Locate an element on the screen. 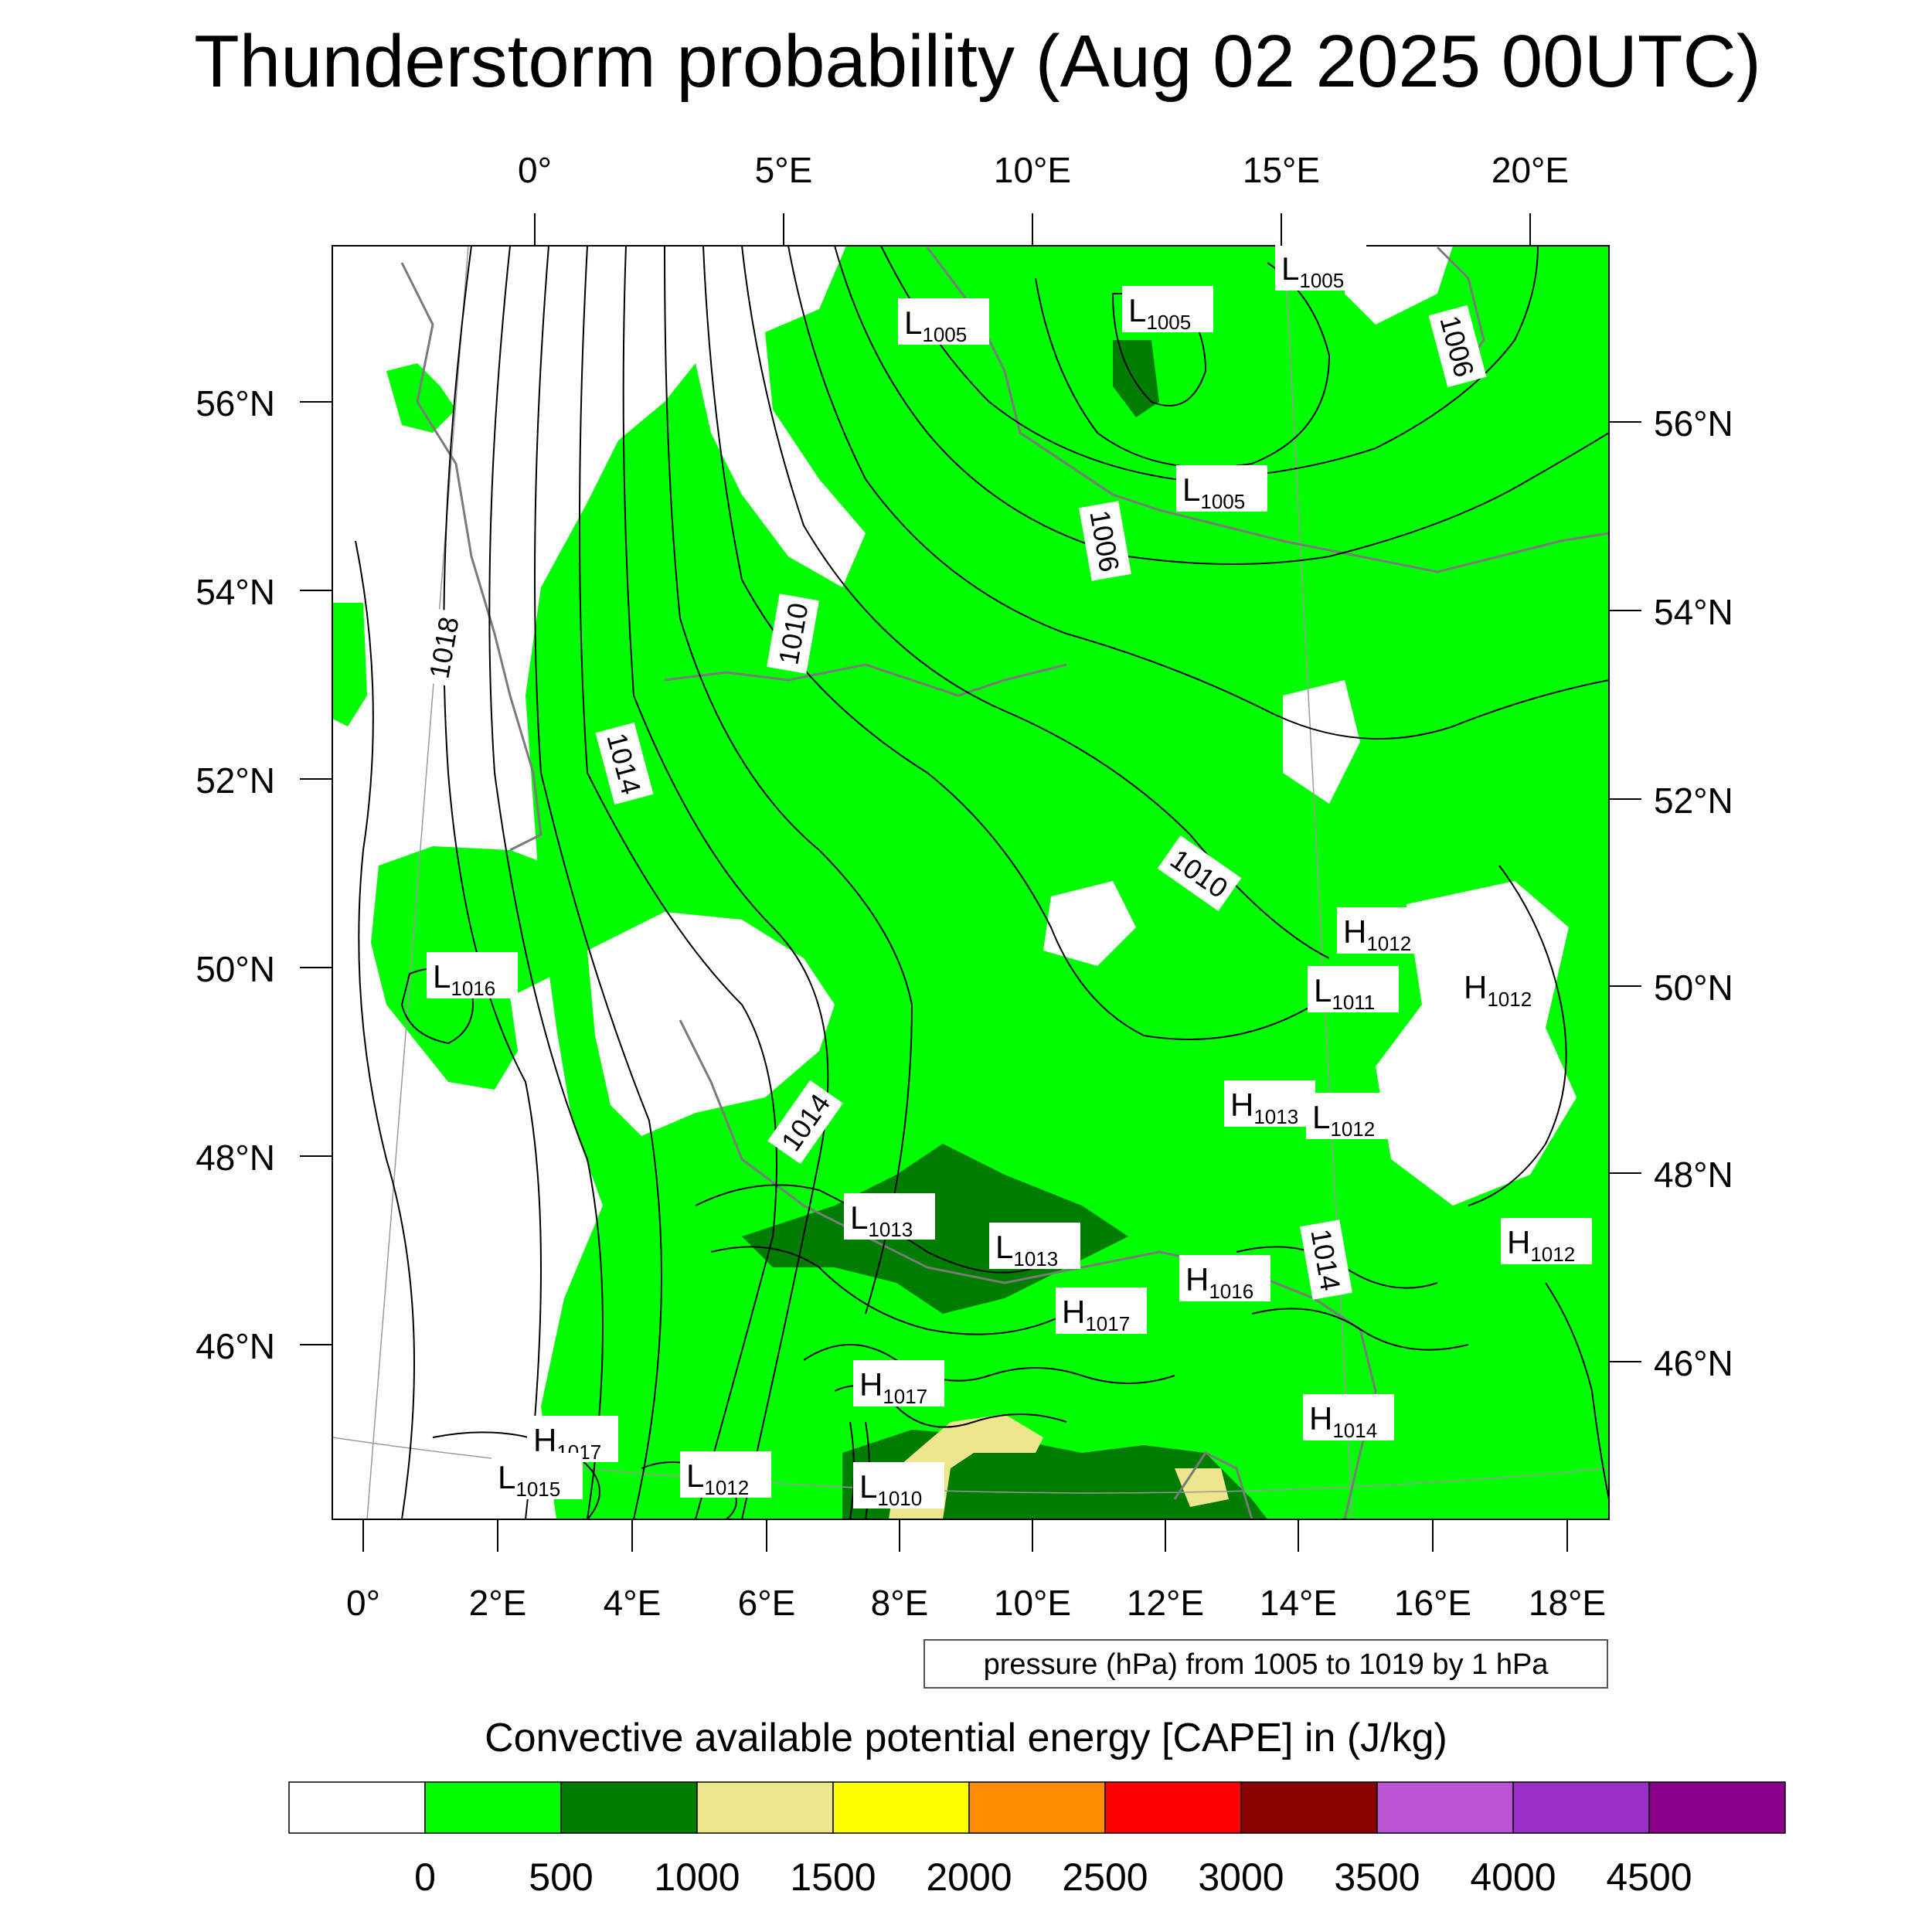 Image resolution: width=1932 pixels, height=1932 pixels. pressure-centre-l: L1015 is located at coordinates (538, 1477).